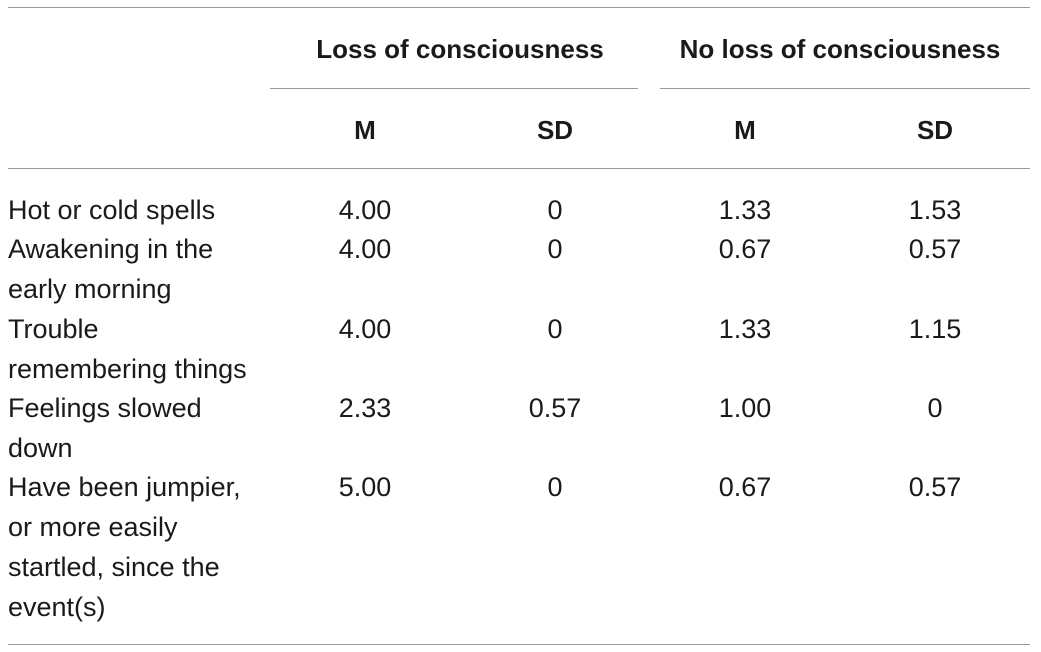  I want to click on group-header-no-loss: No loss of consciousness, so click(840, 49).